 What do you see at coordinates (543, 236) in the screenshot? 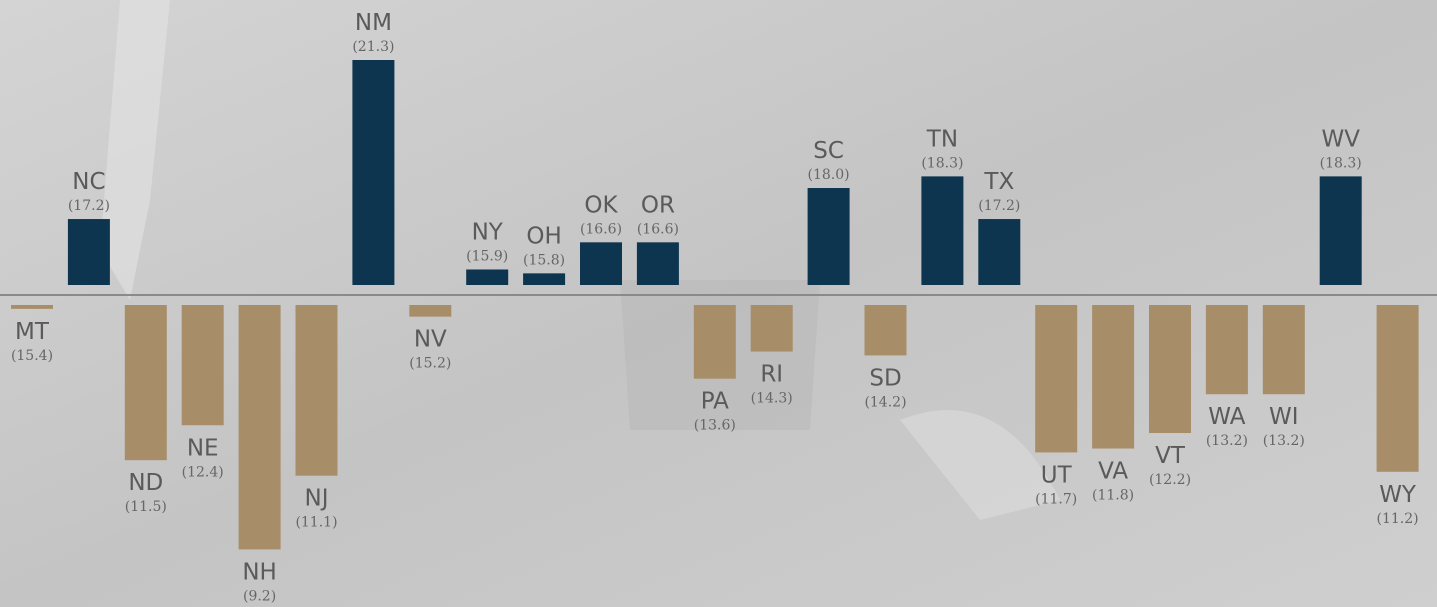
I see `bar-label: OH` at bounding box center [543, 236].